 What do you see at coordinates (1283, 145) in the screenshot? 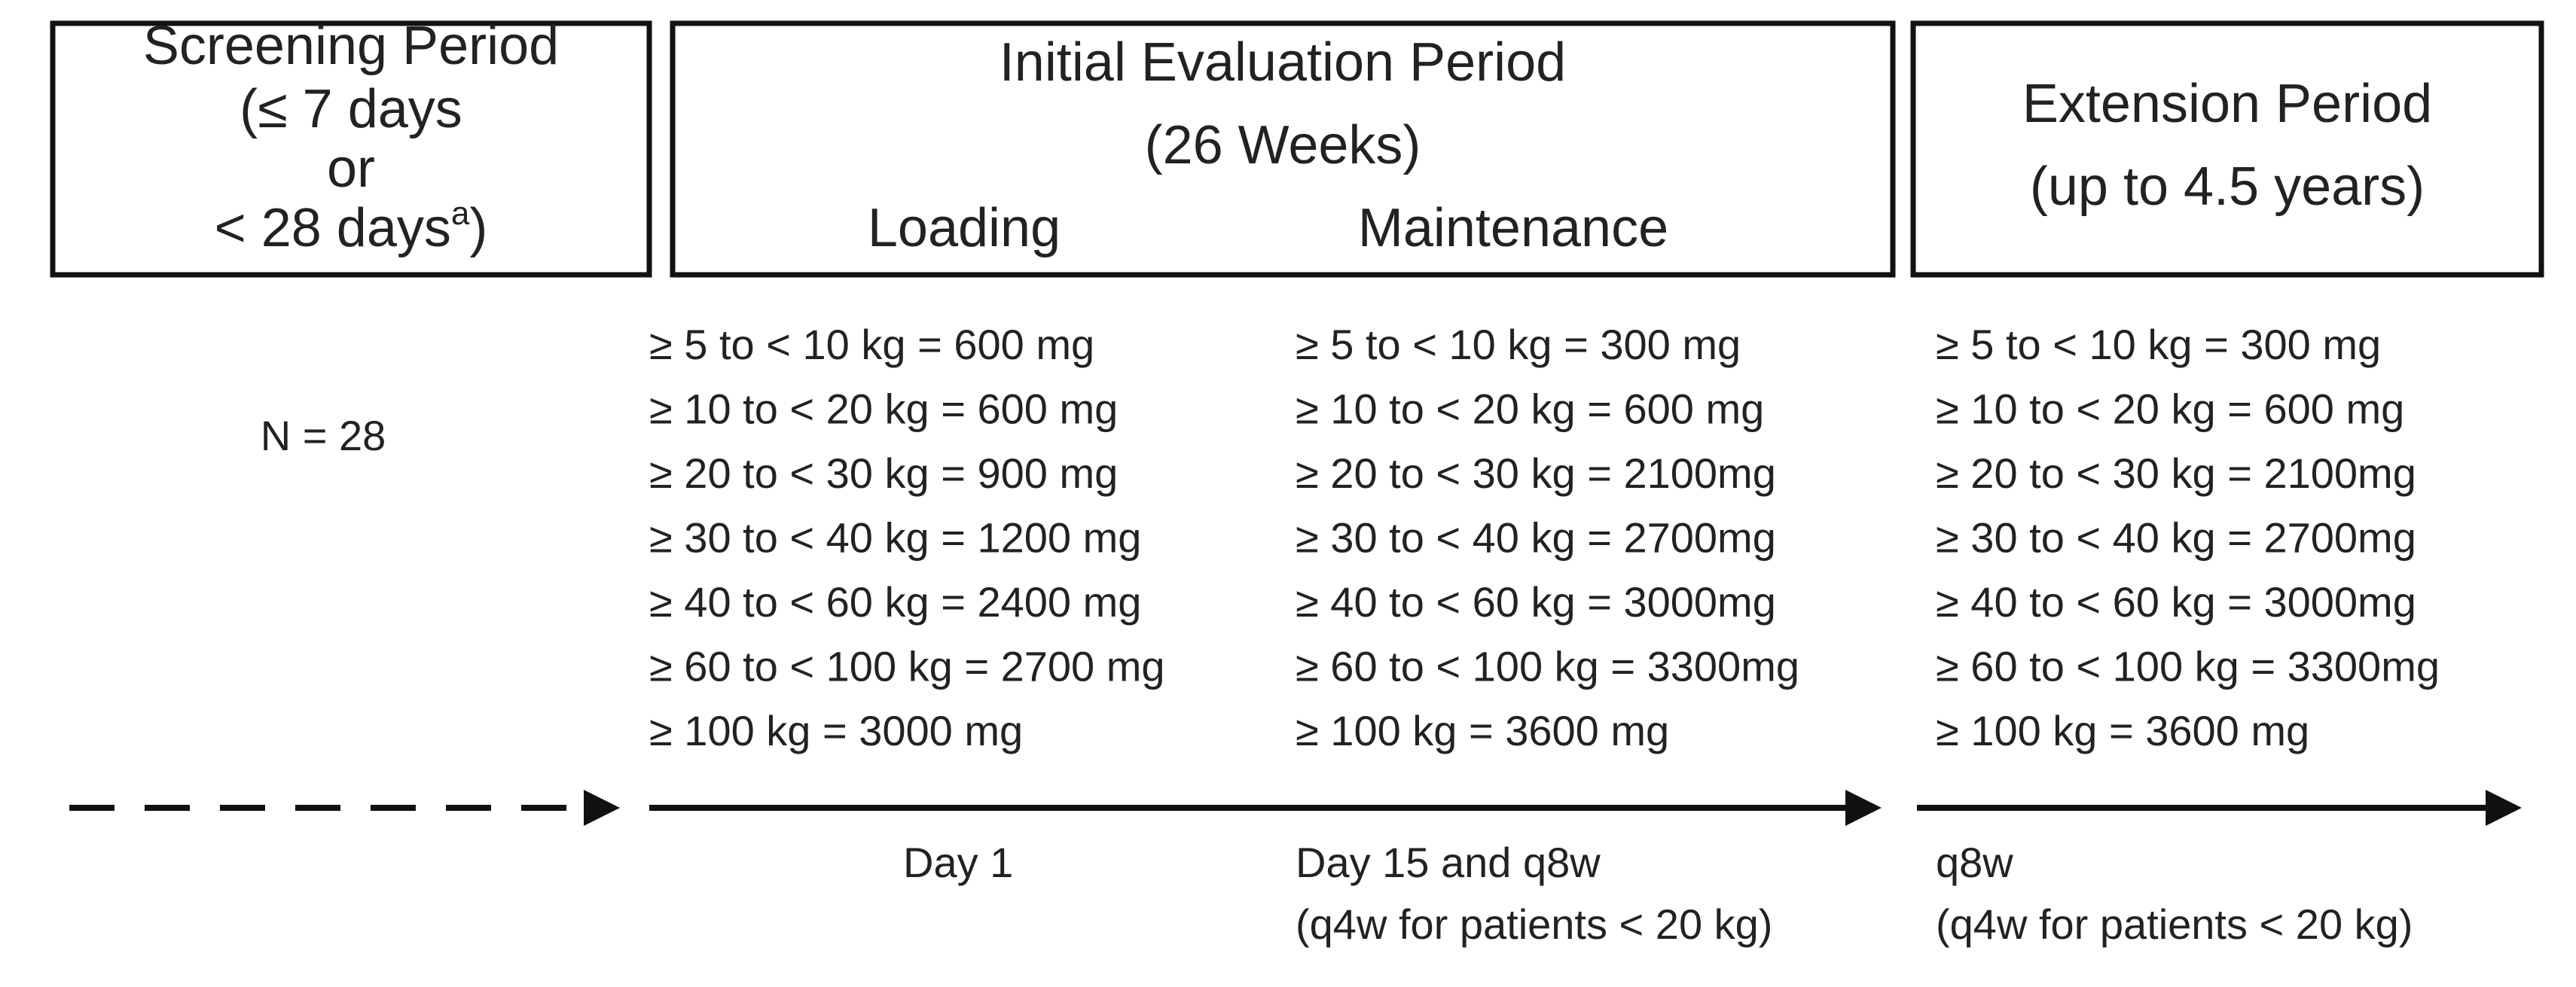
I see `initial-subtitle: (26 Weeks)` at bounding box center [1283, 145].